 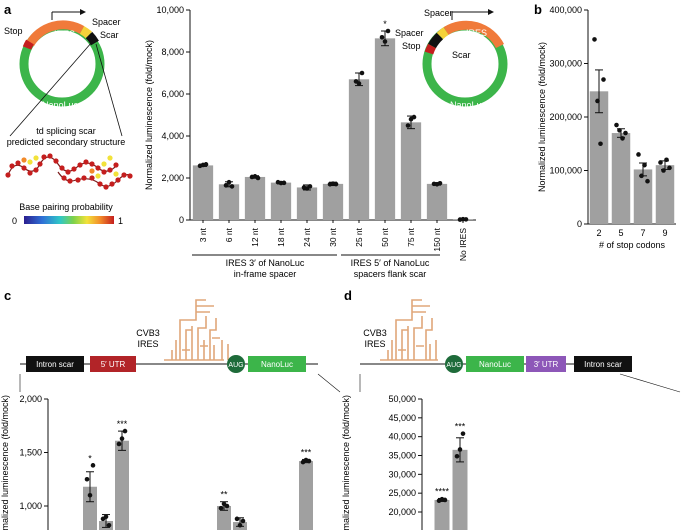 I want to click on x-tick-label: 18 nt, so click(x=281, y=237).